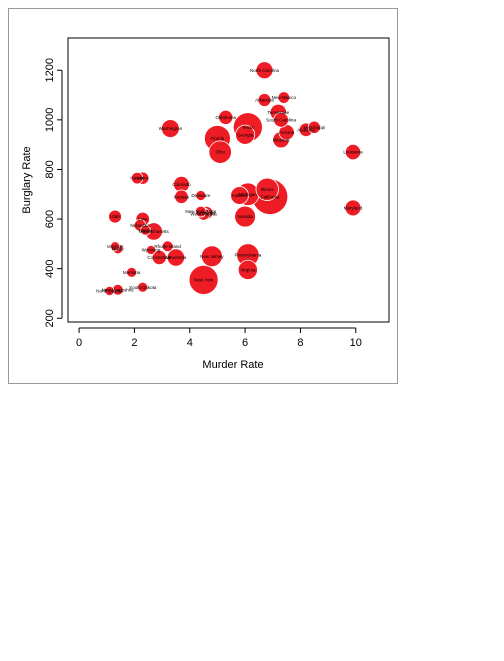 Image resolution: width=504 pixels, height=661 pixels. I want to click on bubble-label: Rhode Island, so click(167, 246).